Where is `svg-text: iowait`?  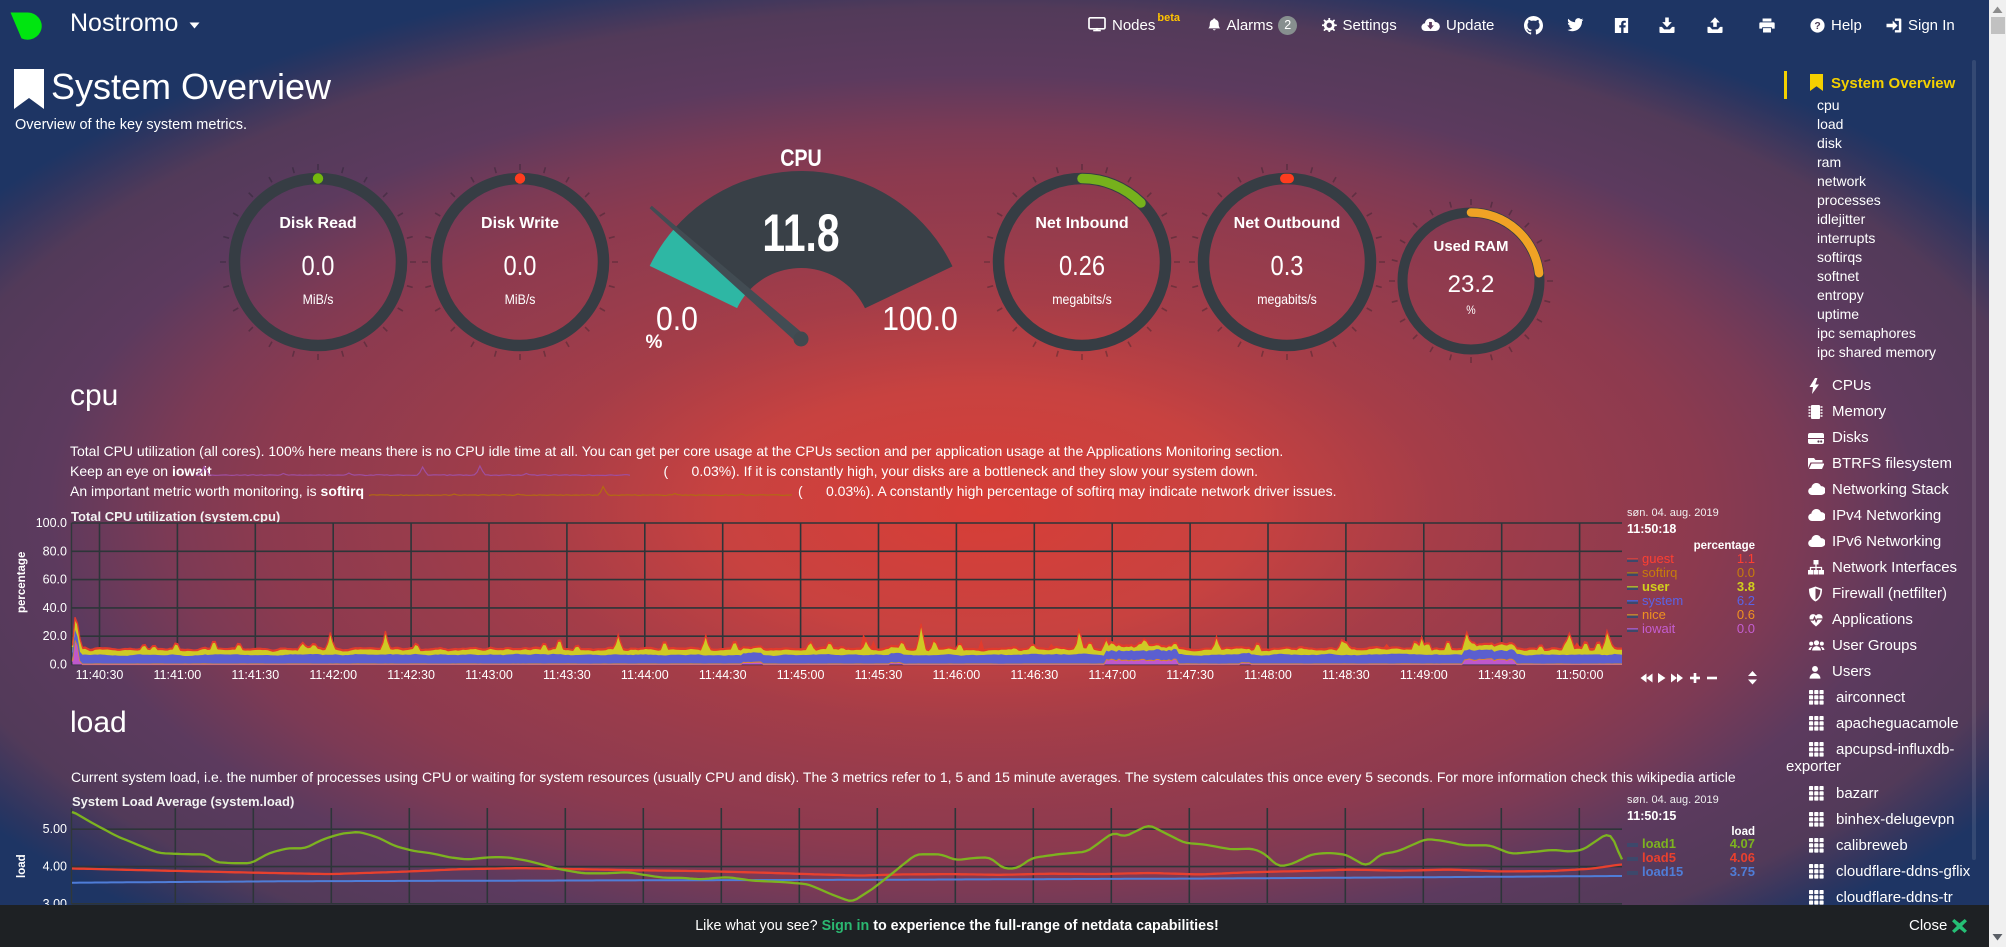
svg-text: iowait is located at coordinates (1659, 628).